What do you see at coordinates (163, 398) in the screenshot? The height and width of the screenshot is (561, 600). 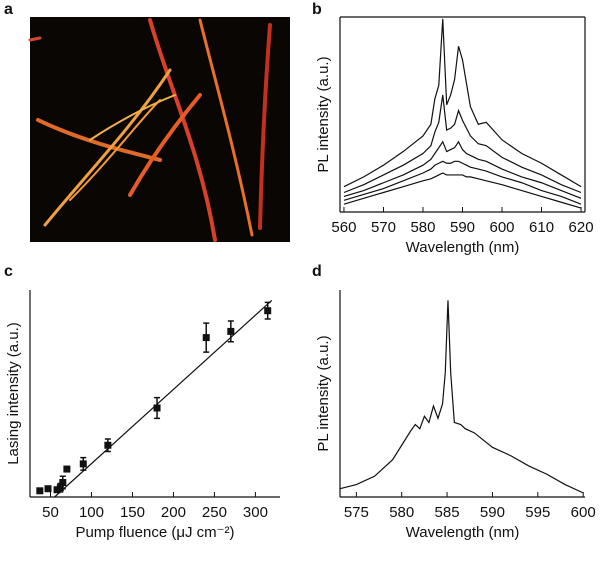 I see `fit-line` at bounding box center [163, 398].